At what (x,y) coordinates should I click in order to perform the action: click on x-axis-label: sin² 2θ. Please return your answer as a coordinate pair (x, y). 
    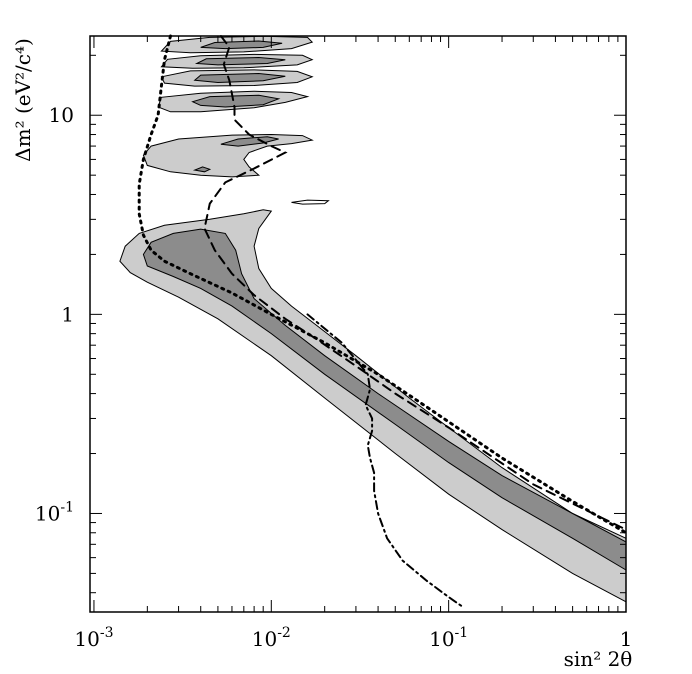
    Looking at the image, I should click on (598, 659).